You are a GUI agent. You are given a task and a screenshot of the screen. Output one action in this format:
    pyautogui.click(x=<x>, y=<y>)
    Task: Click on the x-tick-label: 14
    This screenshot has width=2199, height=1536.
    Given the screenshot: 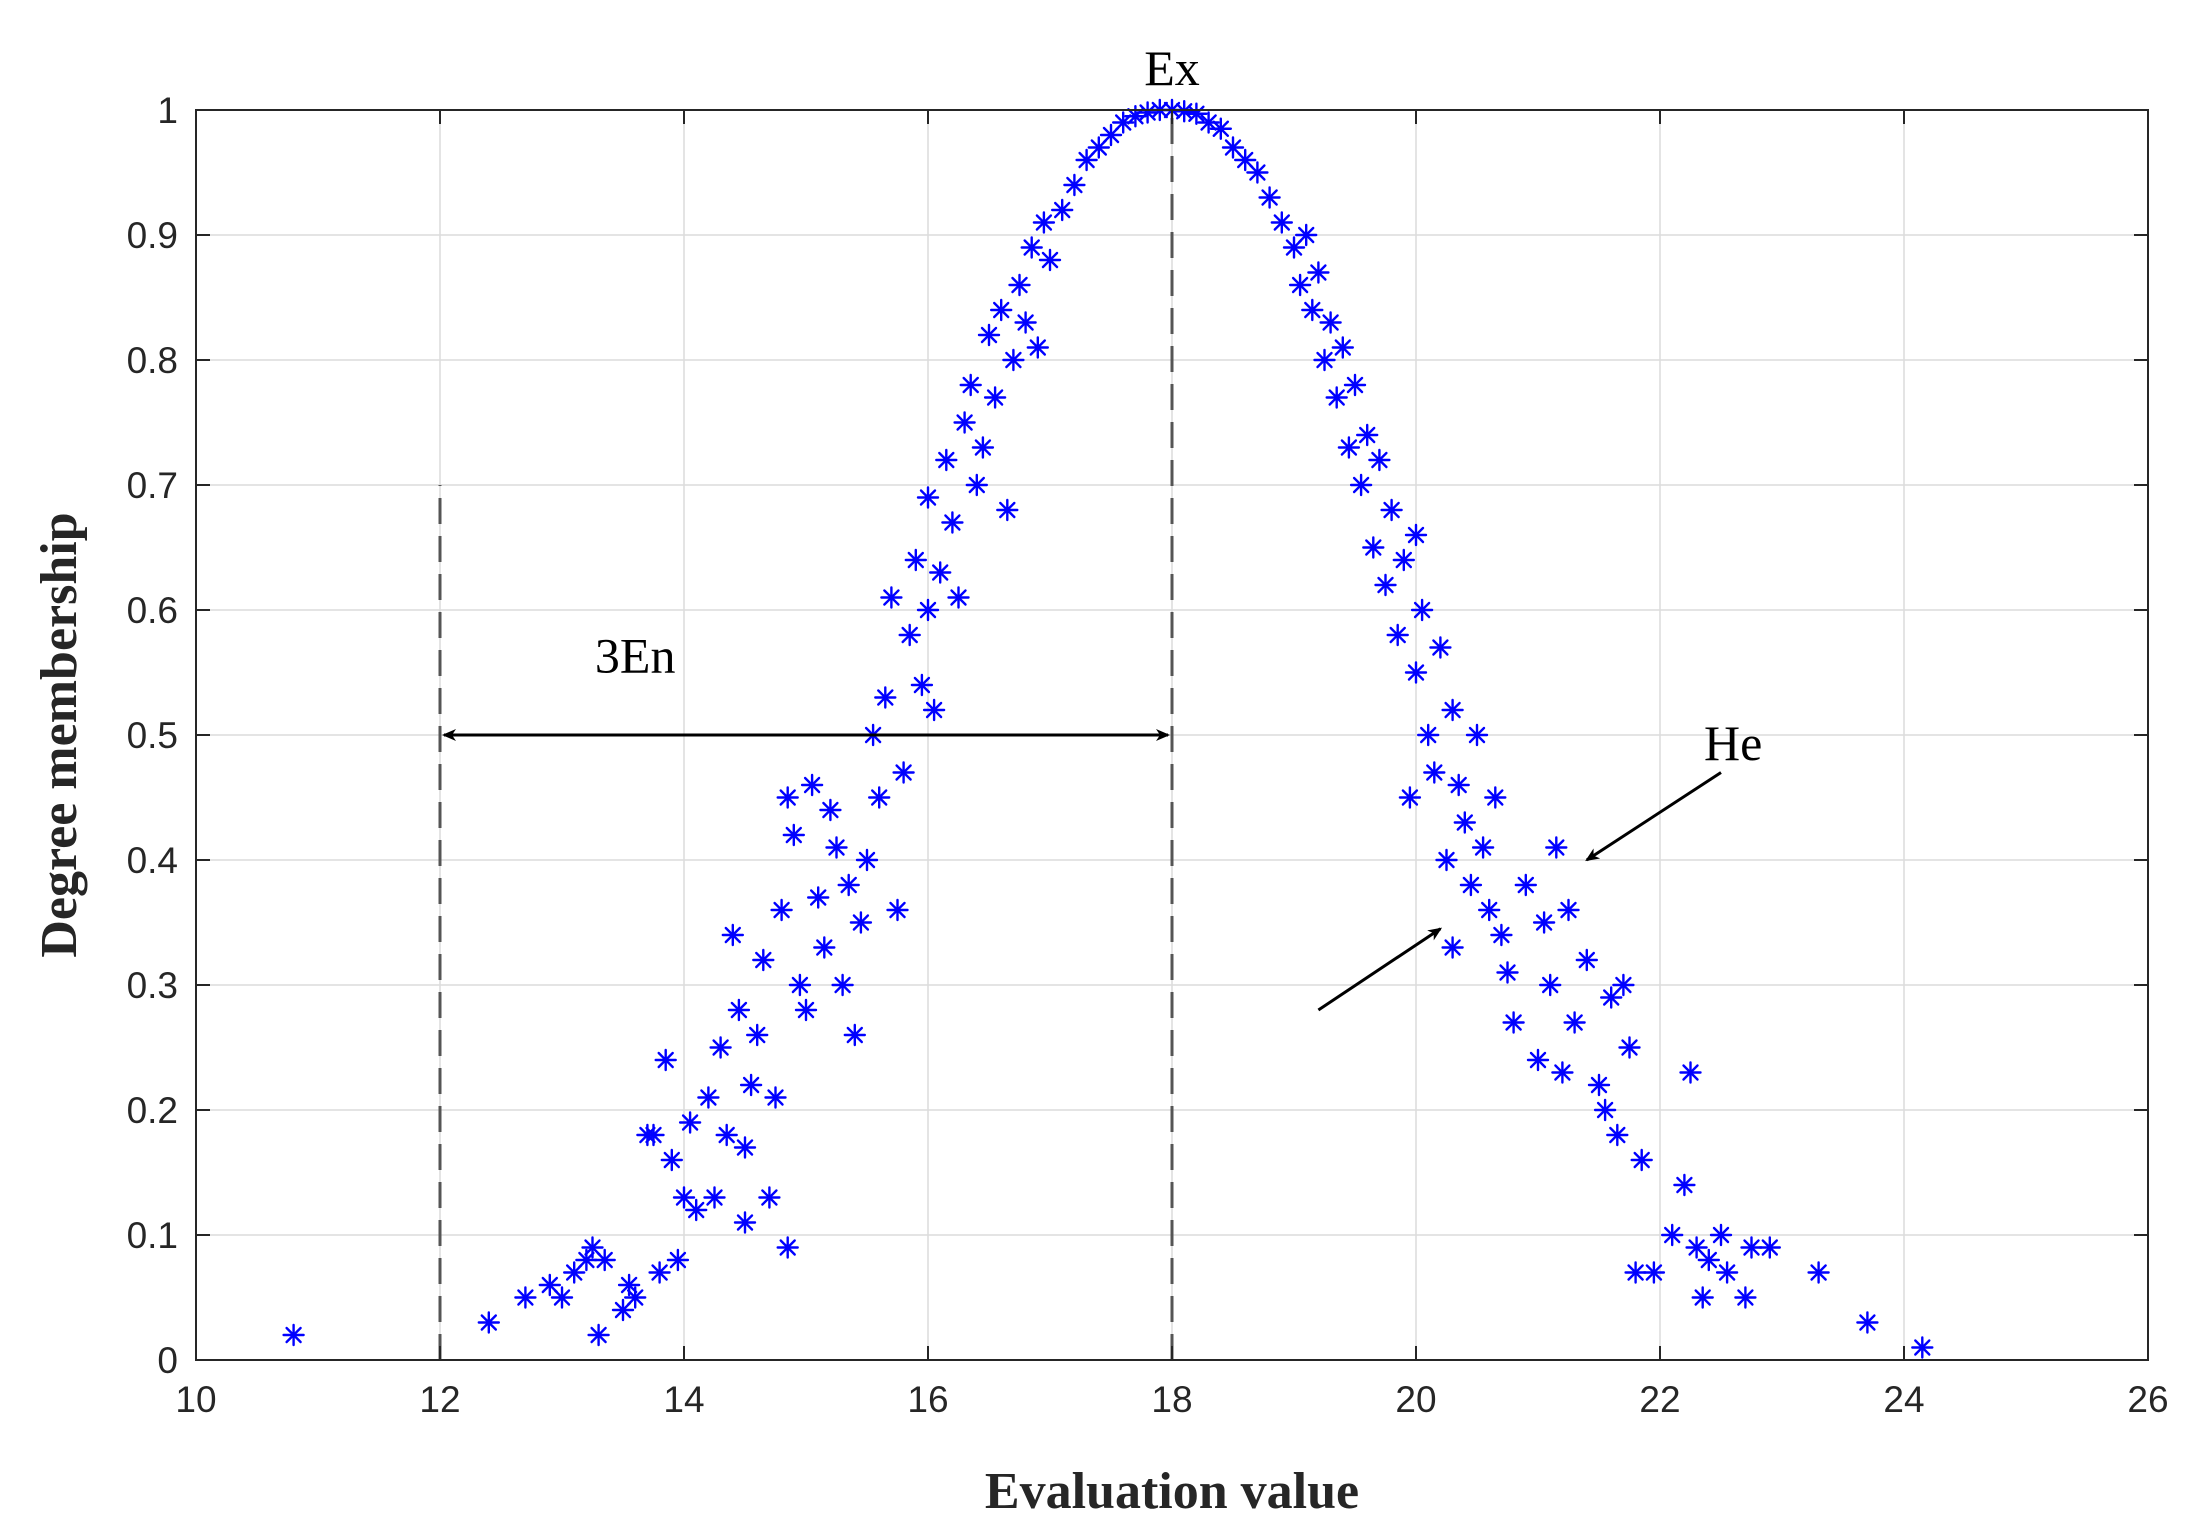 What is the action you would take?
    pyautogui.click(x=683, y=1399)
    